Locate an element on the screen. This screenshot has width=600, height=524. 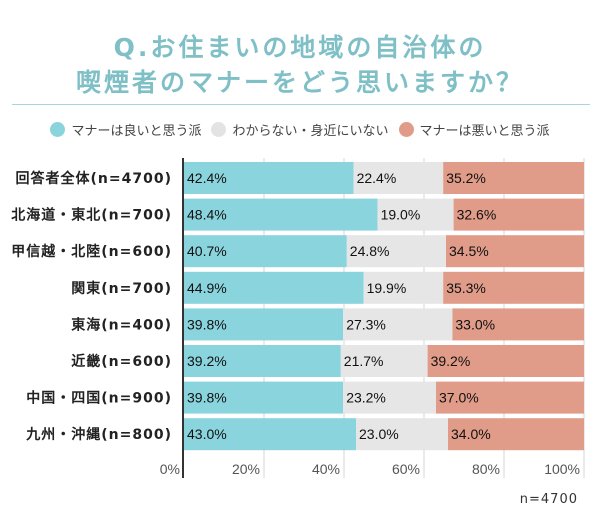
value-label: 35.3% is located at coordinates (466, 288).